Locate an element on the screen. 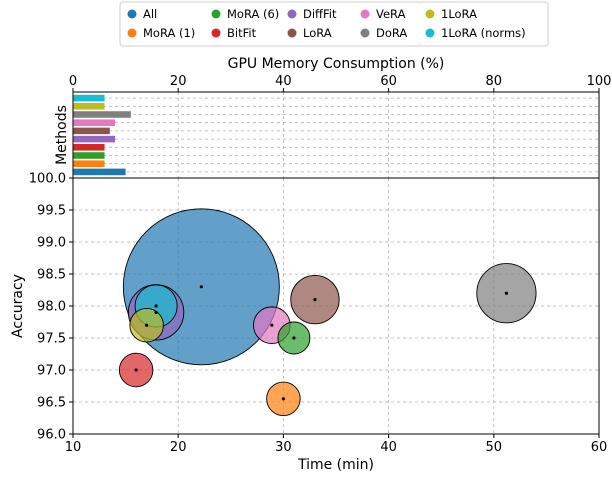 The height and width of the screenshot is (477, 612). scatter-x-tick-label: 50 is located at coordinates (494, 447).